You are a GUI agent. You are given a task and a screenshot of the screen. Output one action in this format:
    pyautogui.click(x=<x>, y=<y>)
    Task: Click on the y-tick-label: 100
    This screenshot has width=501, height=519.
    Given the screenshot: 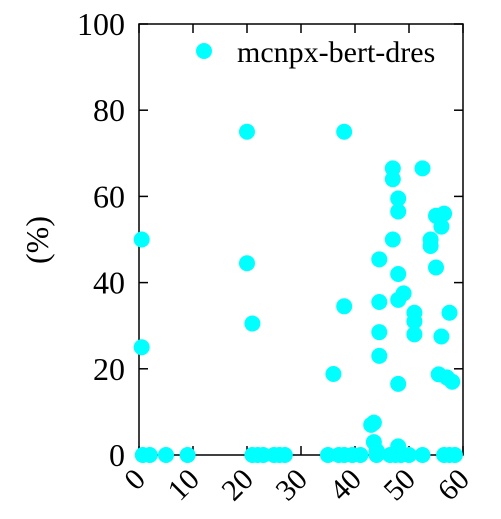 What is the action you would take?
    pyautogui.click(x=101, y=24)
    